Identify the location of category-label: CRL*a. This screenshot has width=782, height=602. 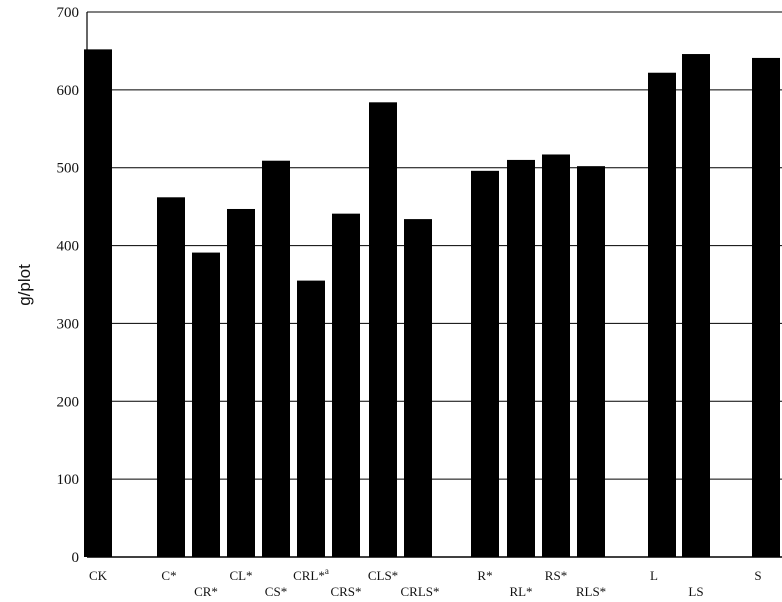
(311, 574).